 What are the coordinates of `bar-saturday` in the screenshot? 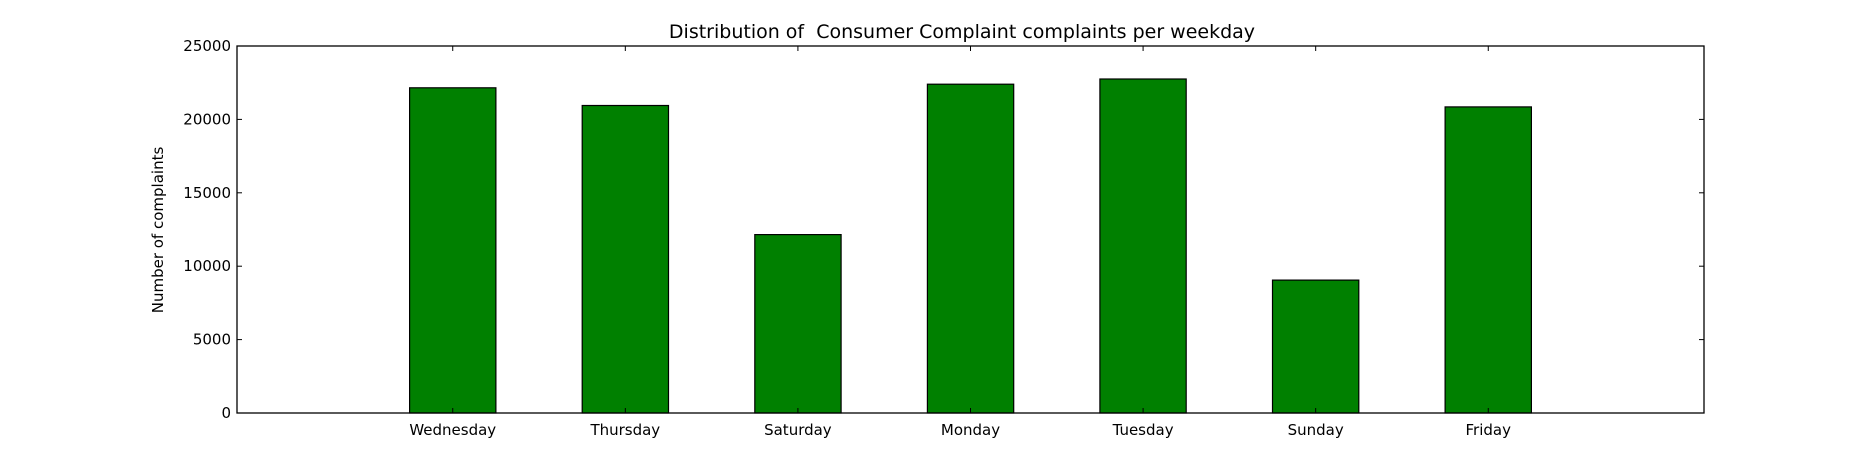 It's located at (798, 324).